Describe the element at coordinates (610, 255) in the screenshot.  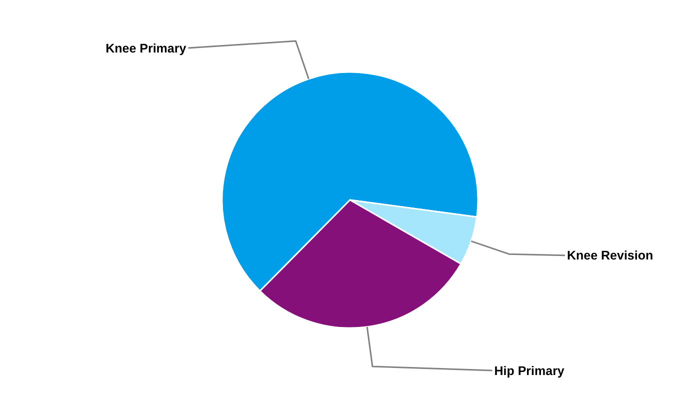
I see `slice-label: Knee Revision` at that location.